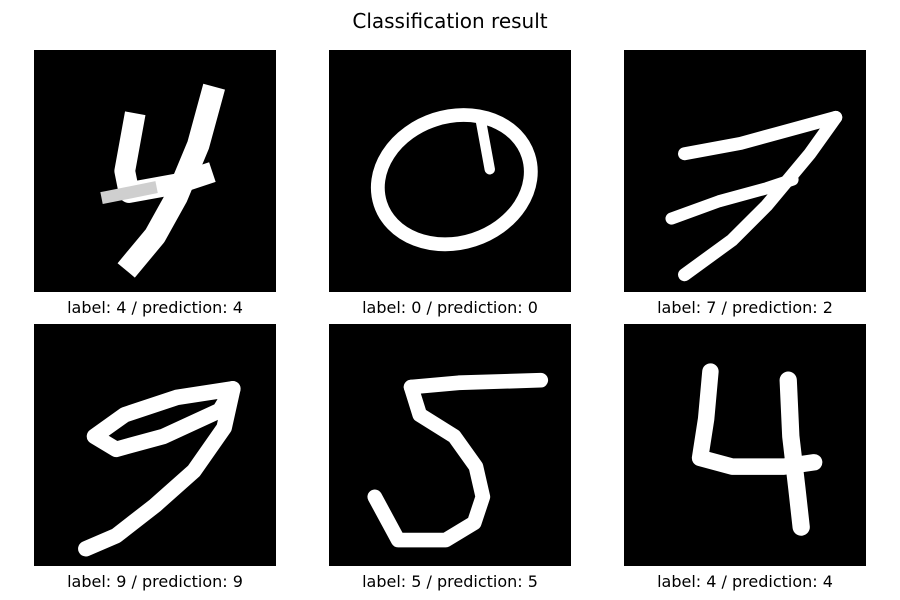 The width and height of the screenshot is (900, 600). Describe the element at coordinates (450, 21) in the screenshot. I see `figure-title: Classification result` at that location.